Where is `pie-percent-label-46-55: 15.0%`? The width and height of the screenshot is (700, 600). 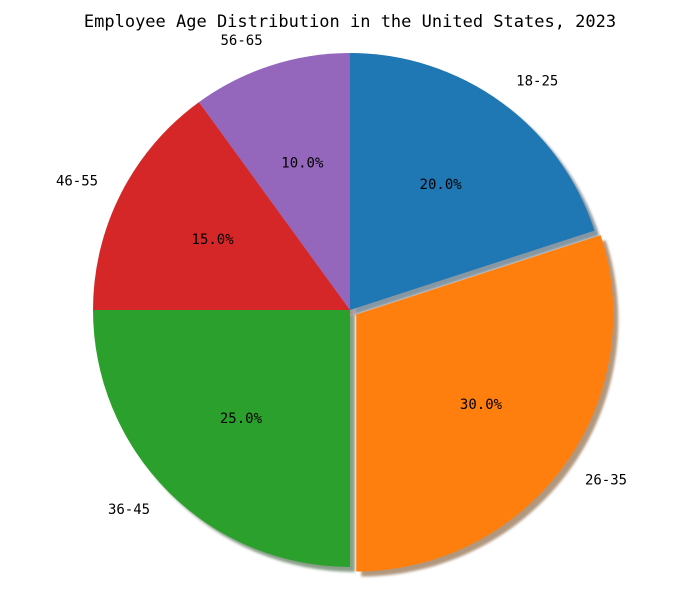 pie-percent-label-46-55: 15.0% is located at coordinates (213, 240).